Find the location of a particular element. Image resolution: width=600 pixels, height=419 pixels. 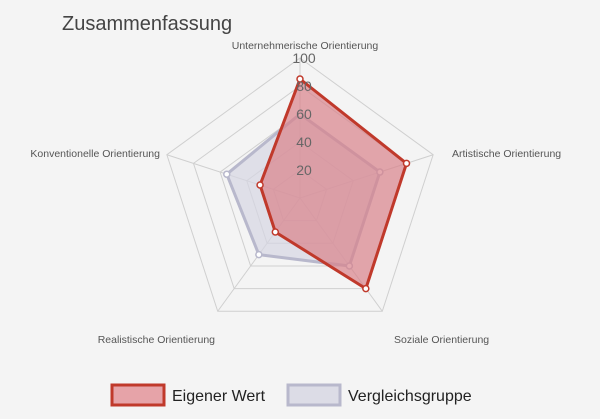

tick-label: 100 is located at coordinates (304, 58).